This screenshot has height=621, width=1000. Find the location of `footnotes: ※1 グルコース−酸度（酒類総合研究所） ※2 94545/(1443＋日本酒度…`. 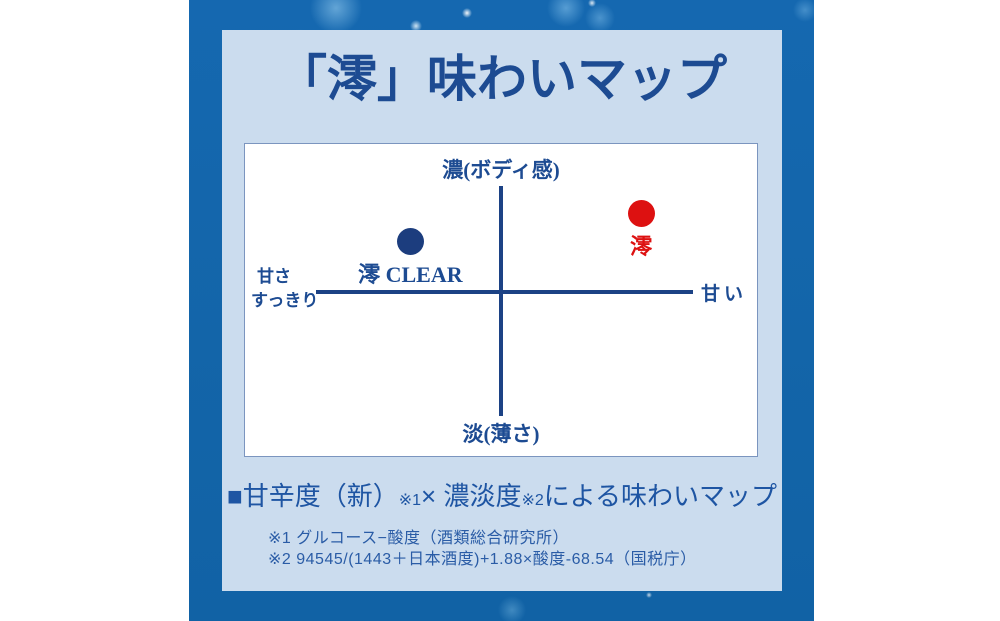

footnotes: ※1 グルコース−酸度（酒類総合研究所） ※2 94545/(1443＋日本酒度… is located at coordinates (482, 549).